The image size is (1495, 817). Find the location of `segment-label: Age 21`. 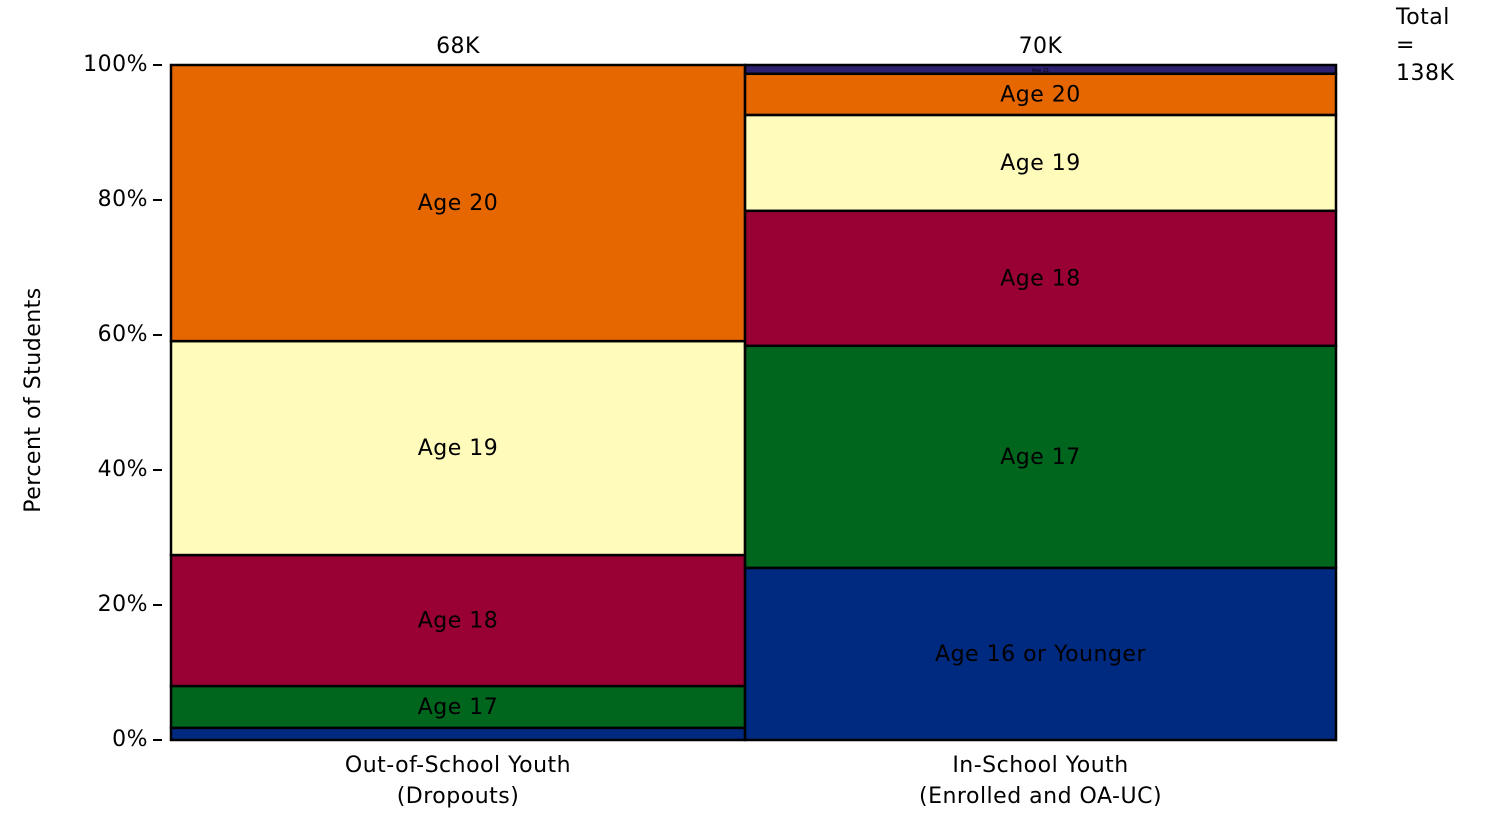

segment-label: Age 21 is located at coordinates (1041, 71).